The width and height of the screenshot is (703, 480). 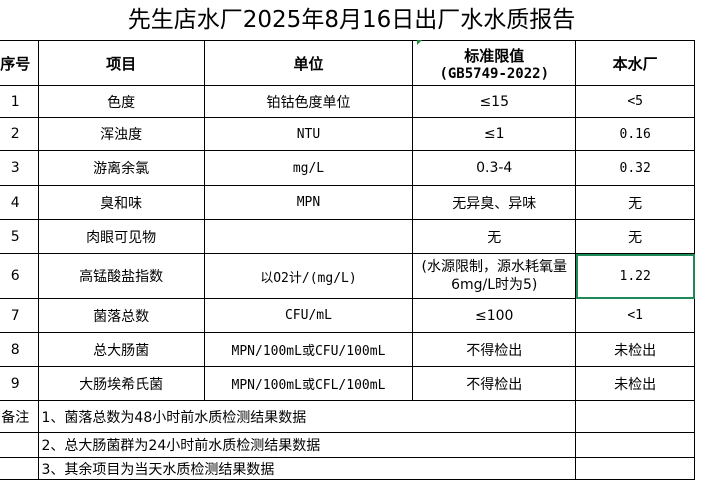 I want to click on table-row: 9 大肠埃希氏菌 MPN/100mL或CFL/100mL 不得检出 未检出, so click(x=347, y=383).